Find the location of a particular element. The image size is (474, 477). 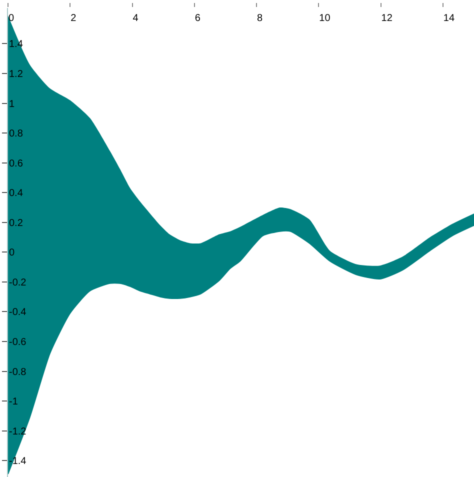

y-tick-label: -1 is located at coordinates (13, 402).